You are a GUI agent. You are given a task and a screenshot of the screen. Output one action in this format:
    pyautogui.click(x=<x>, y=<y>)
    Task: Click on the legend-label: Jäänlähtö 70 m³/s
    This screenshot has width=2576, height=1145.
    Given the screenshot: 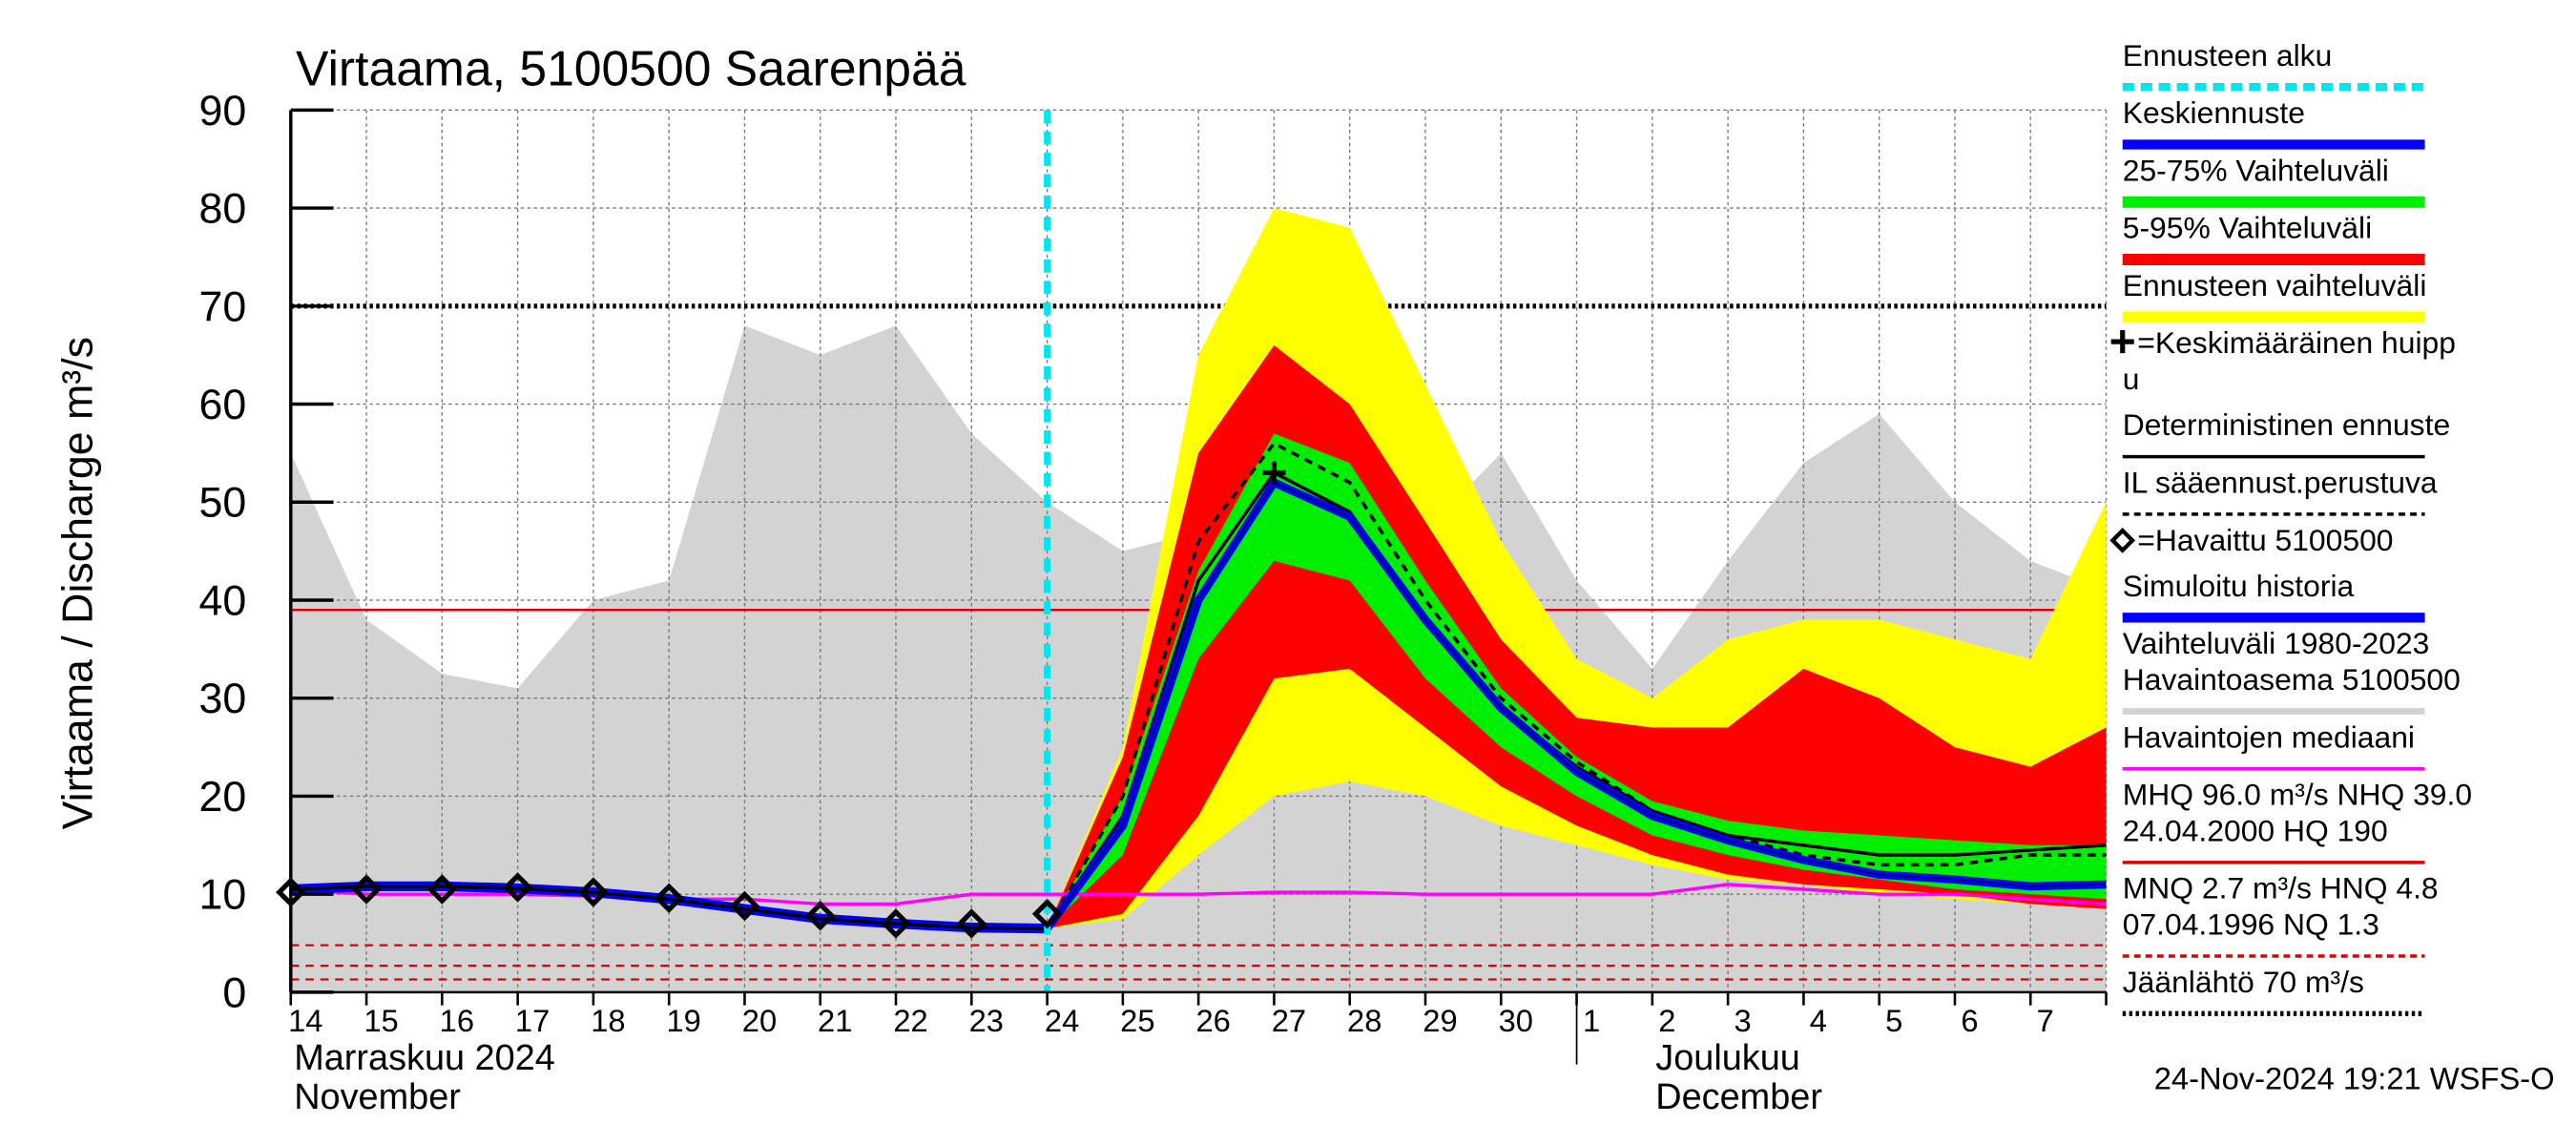 What is the action you would take?
    pyautogui.click(x=2243, y=982)
    